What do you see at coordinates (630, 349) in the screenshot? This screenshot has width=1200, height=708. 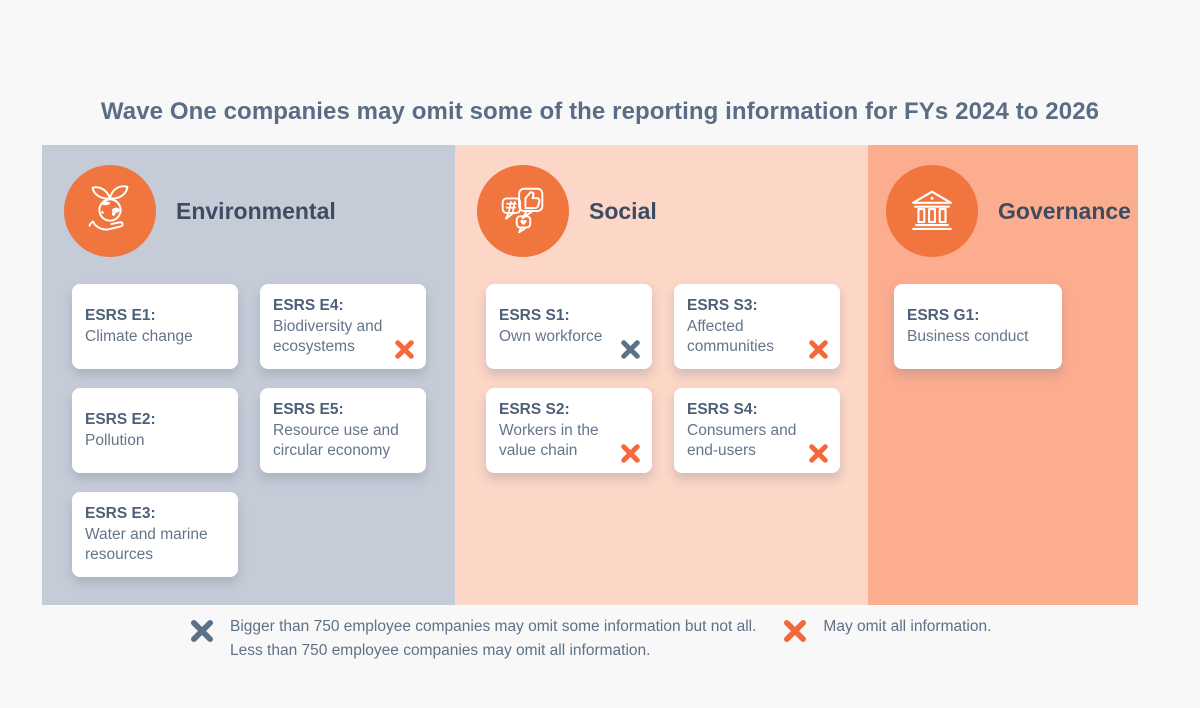 I see `omit-partial-icon` at bounding box center [630, 349].